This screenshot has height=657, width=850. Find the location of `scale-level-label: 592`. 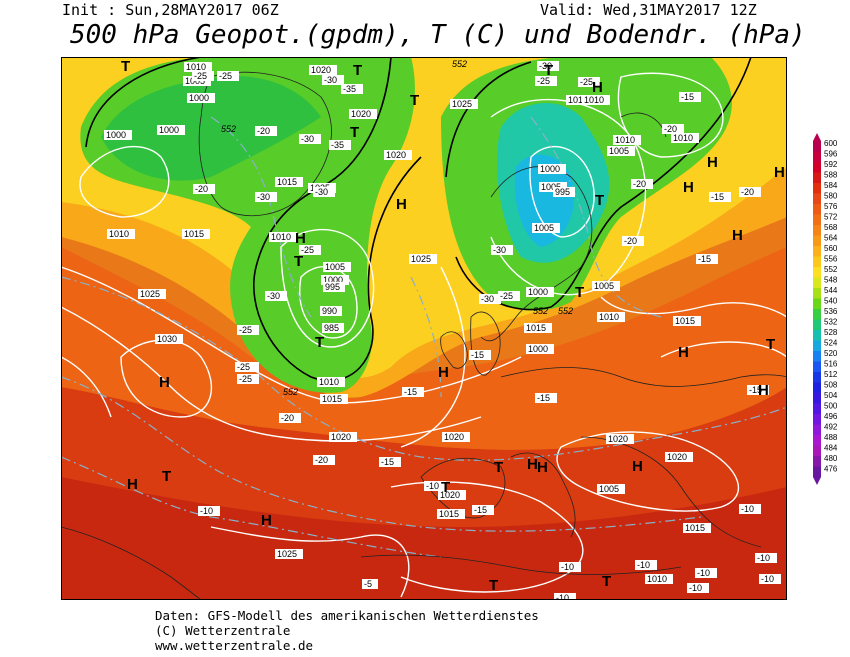

scale-level-label: 592 is located at coordinates (831, 164).